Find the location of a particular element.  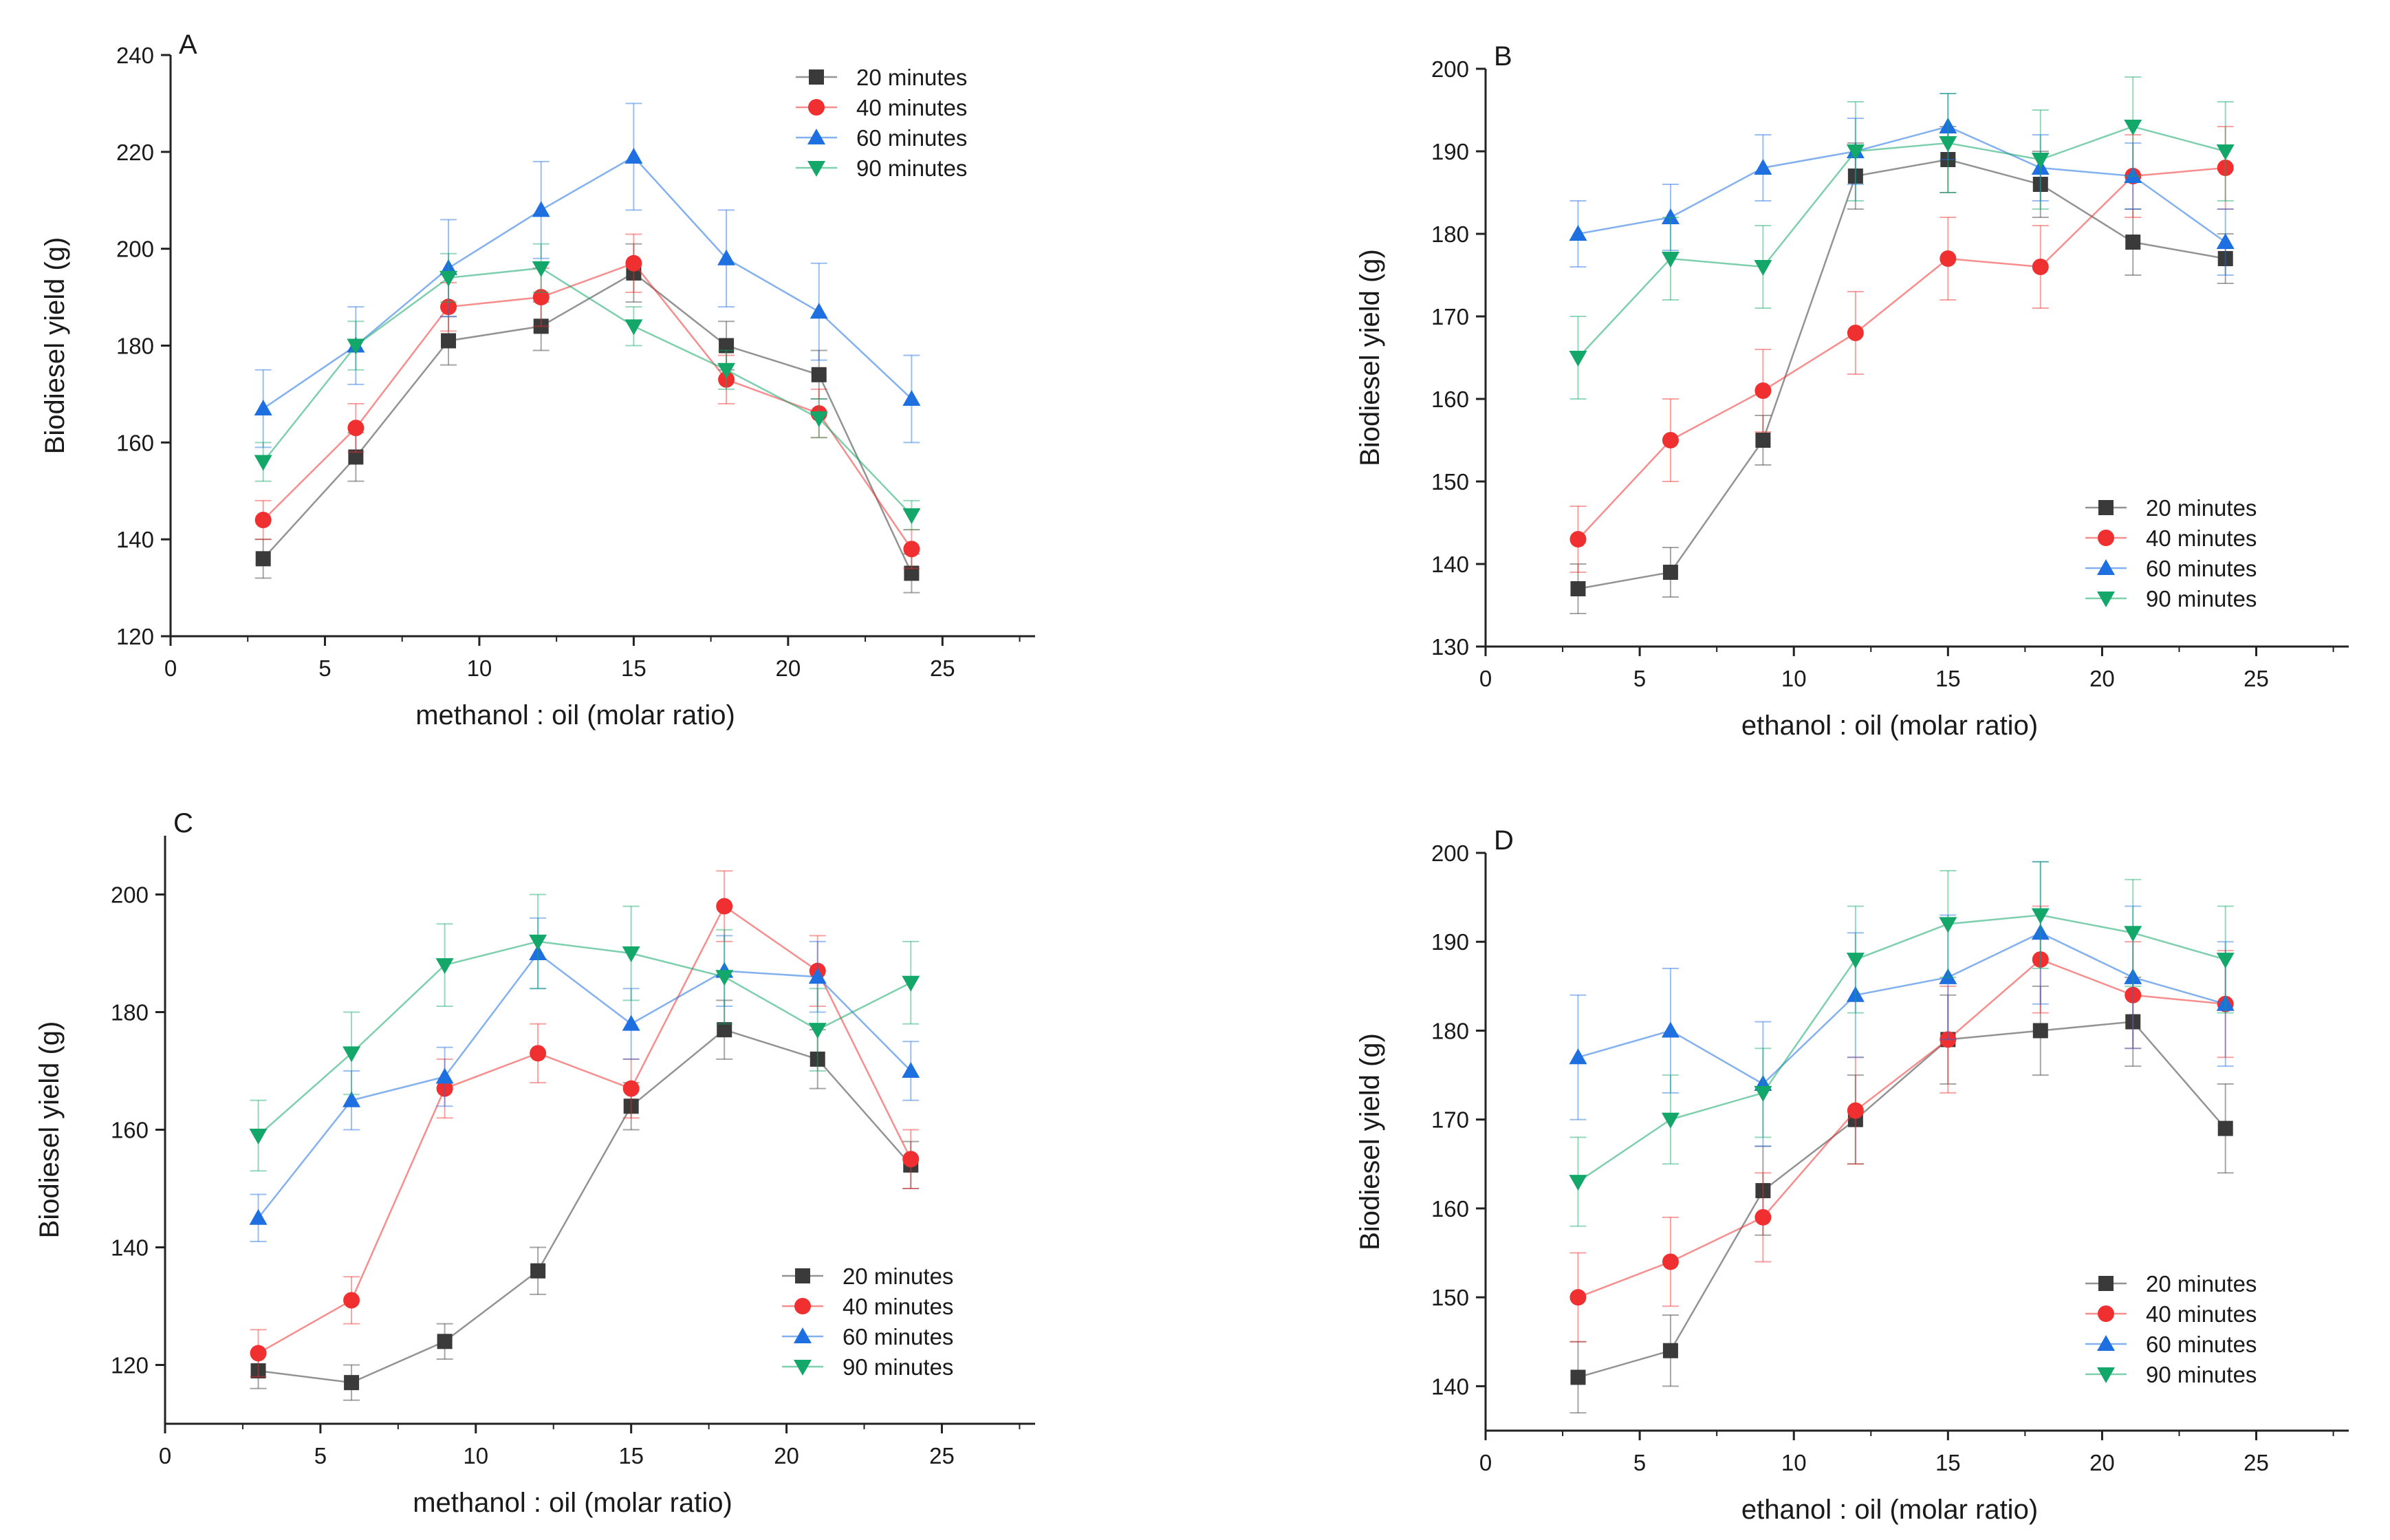

y-tick-label: 130 is located at coordinates (1450, 647).